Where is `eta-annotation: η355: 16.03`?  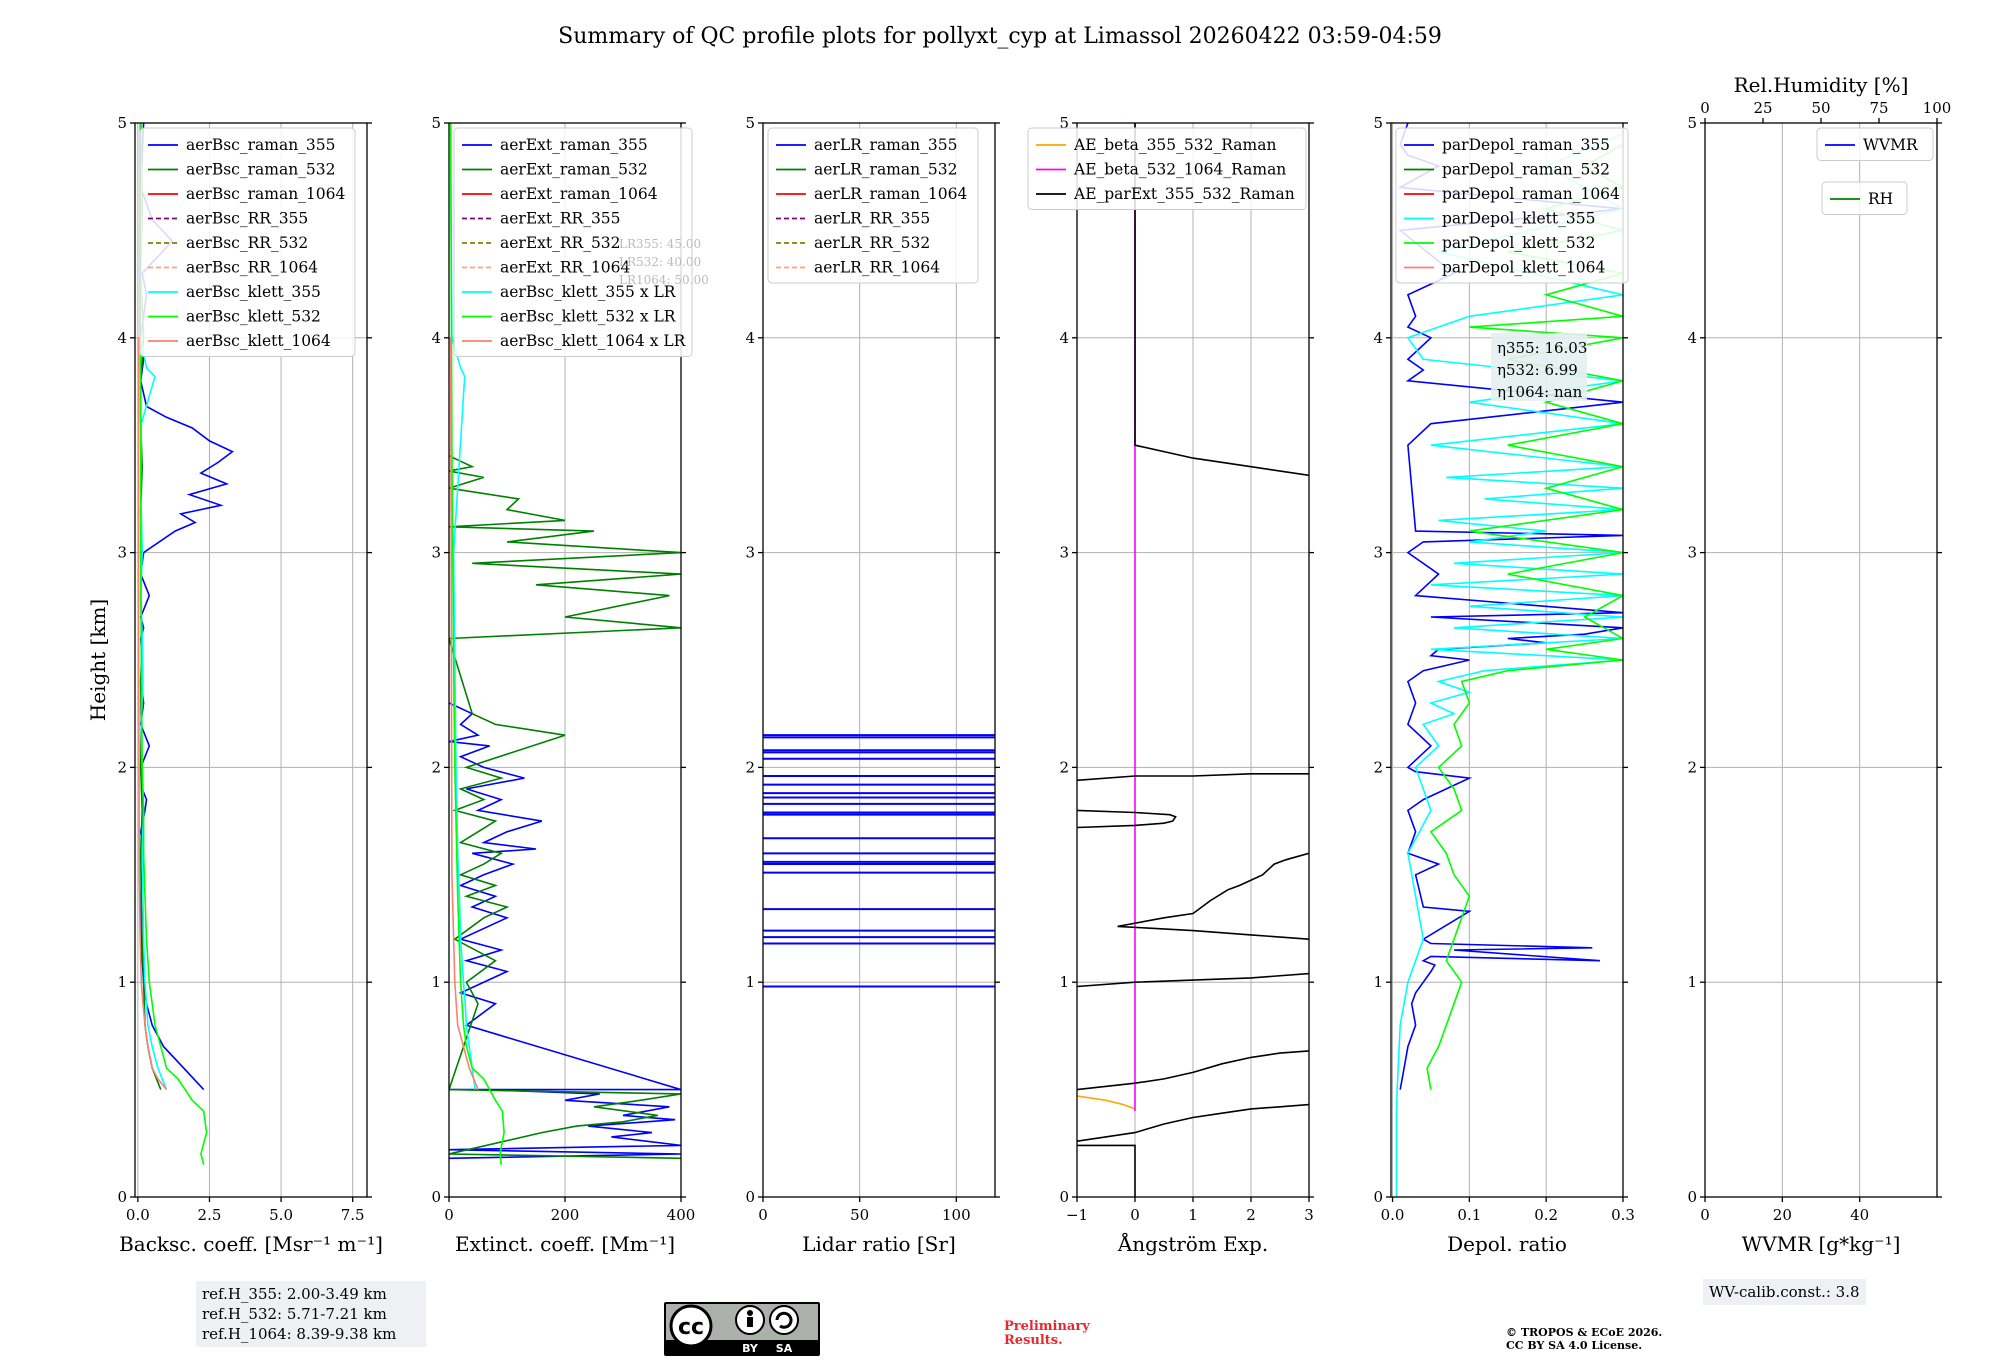 eta-annotation: η355: 16.03 is located at coordinates (1542, 348).